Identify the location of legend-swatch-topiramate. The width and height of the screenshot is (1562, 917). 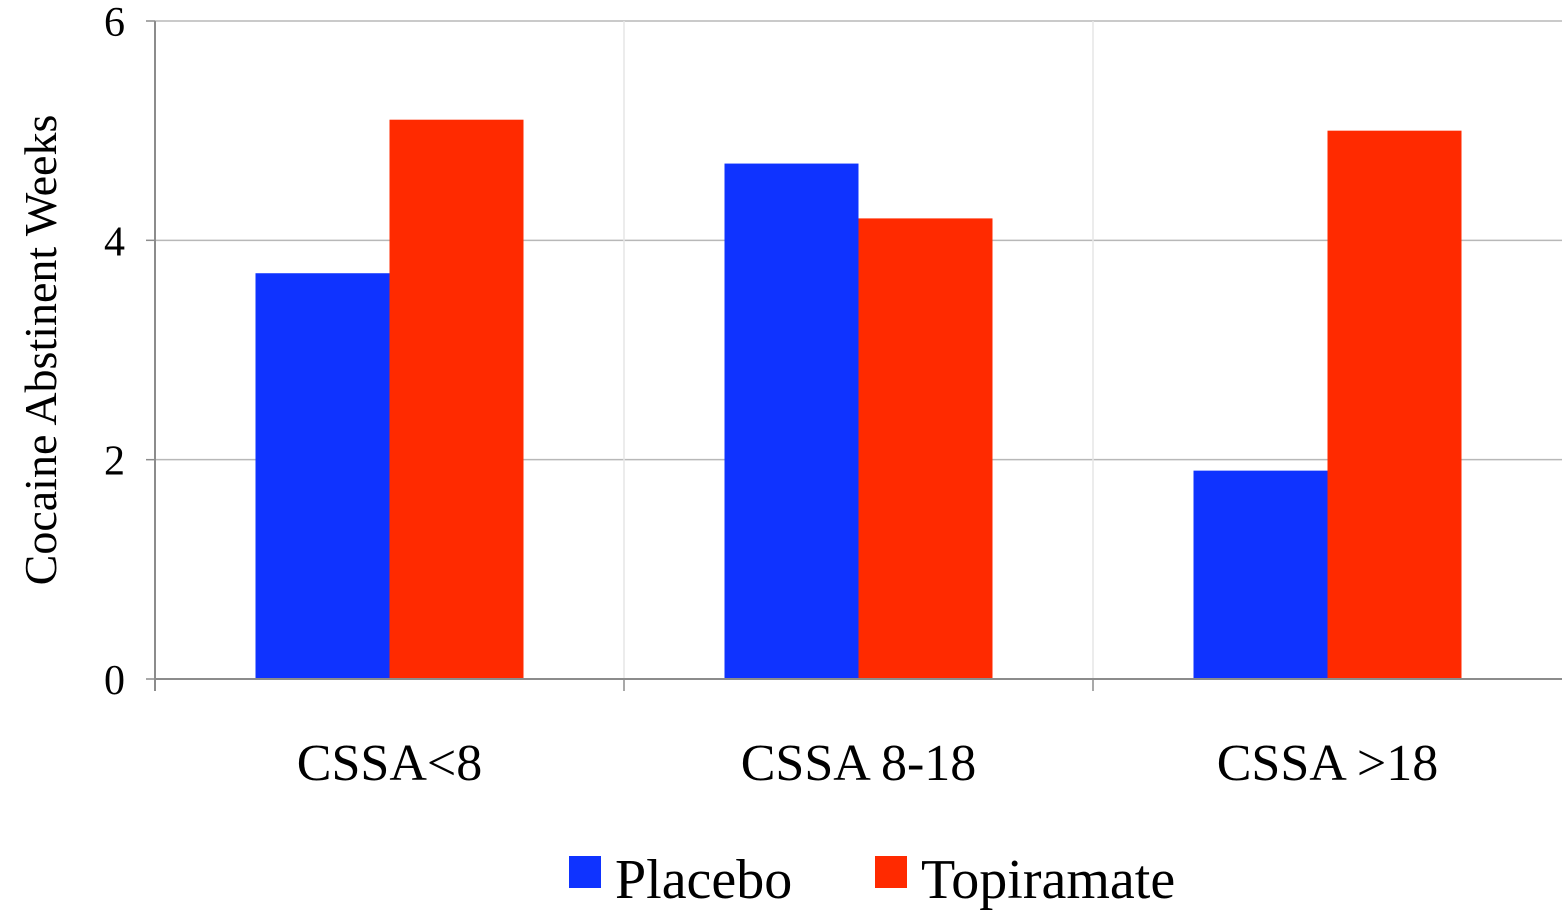
(891, 872).